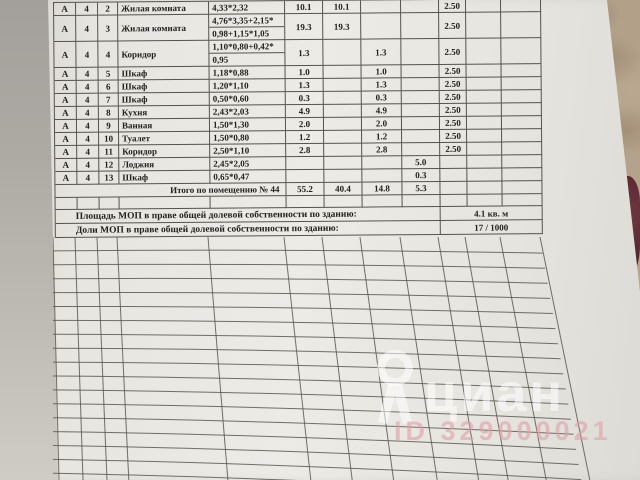 The width and height of the screenshot is (640, 480). Describe the element at coordinates (382, 150) in the screenshot. I see `cell-aux-area: 2.8` at that location.